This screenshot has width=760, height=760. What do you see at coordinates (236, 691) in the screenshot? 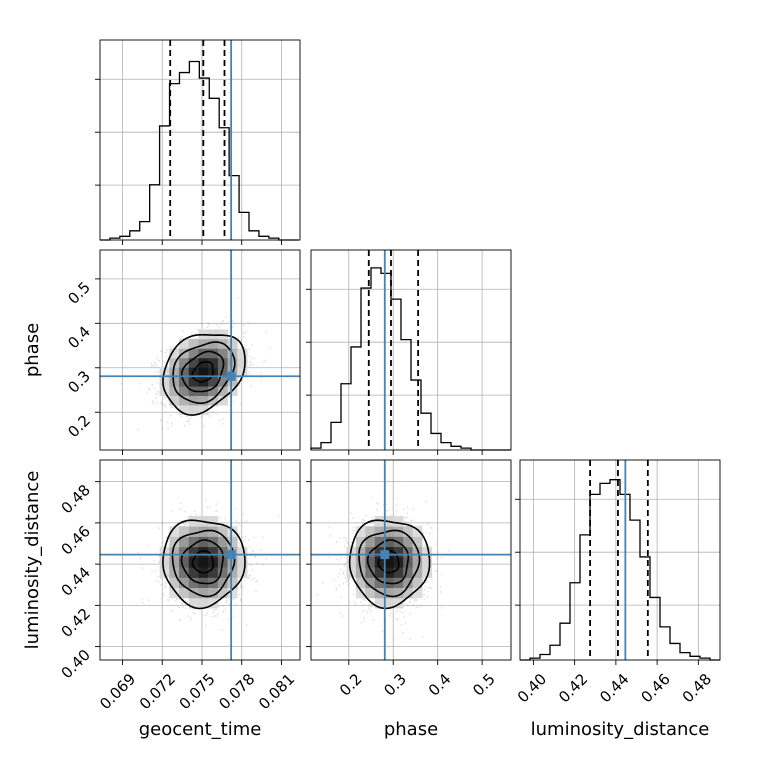
I see `density-geocent_time-luminosity_distance-xtick-label-3: 0.078` at bounding box center [236, 691].